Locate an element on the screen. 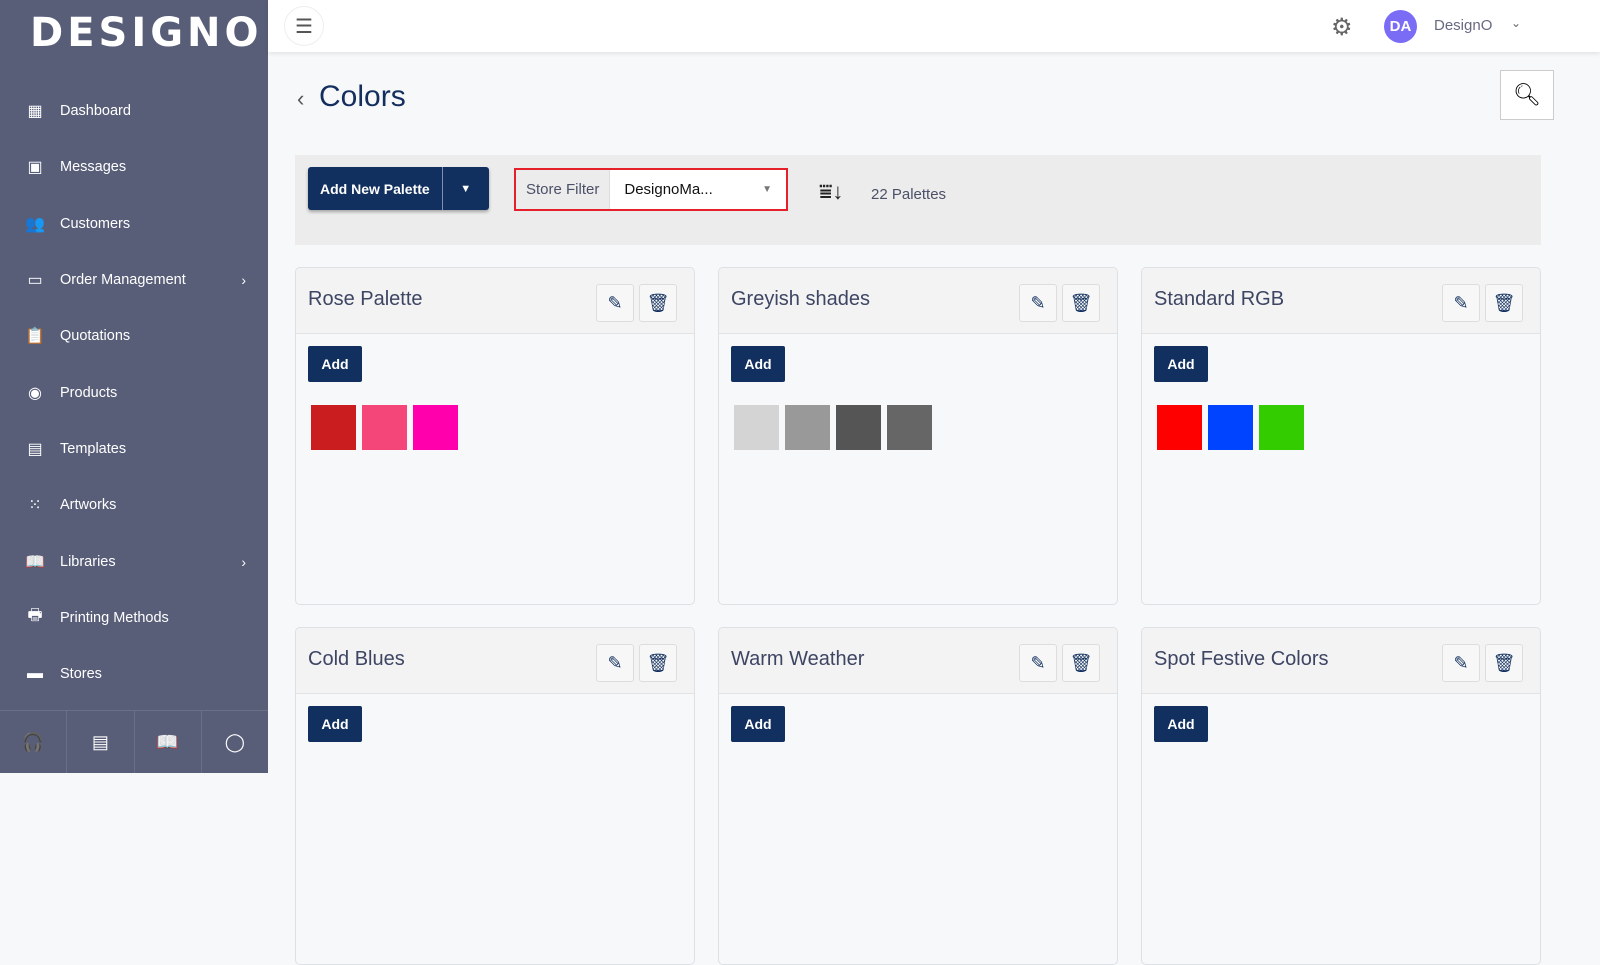  sidebar-item-label: Order Management is located at coordinates (123, 280).